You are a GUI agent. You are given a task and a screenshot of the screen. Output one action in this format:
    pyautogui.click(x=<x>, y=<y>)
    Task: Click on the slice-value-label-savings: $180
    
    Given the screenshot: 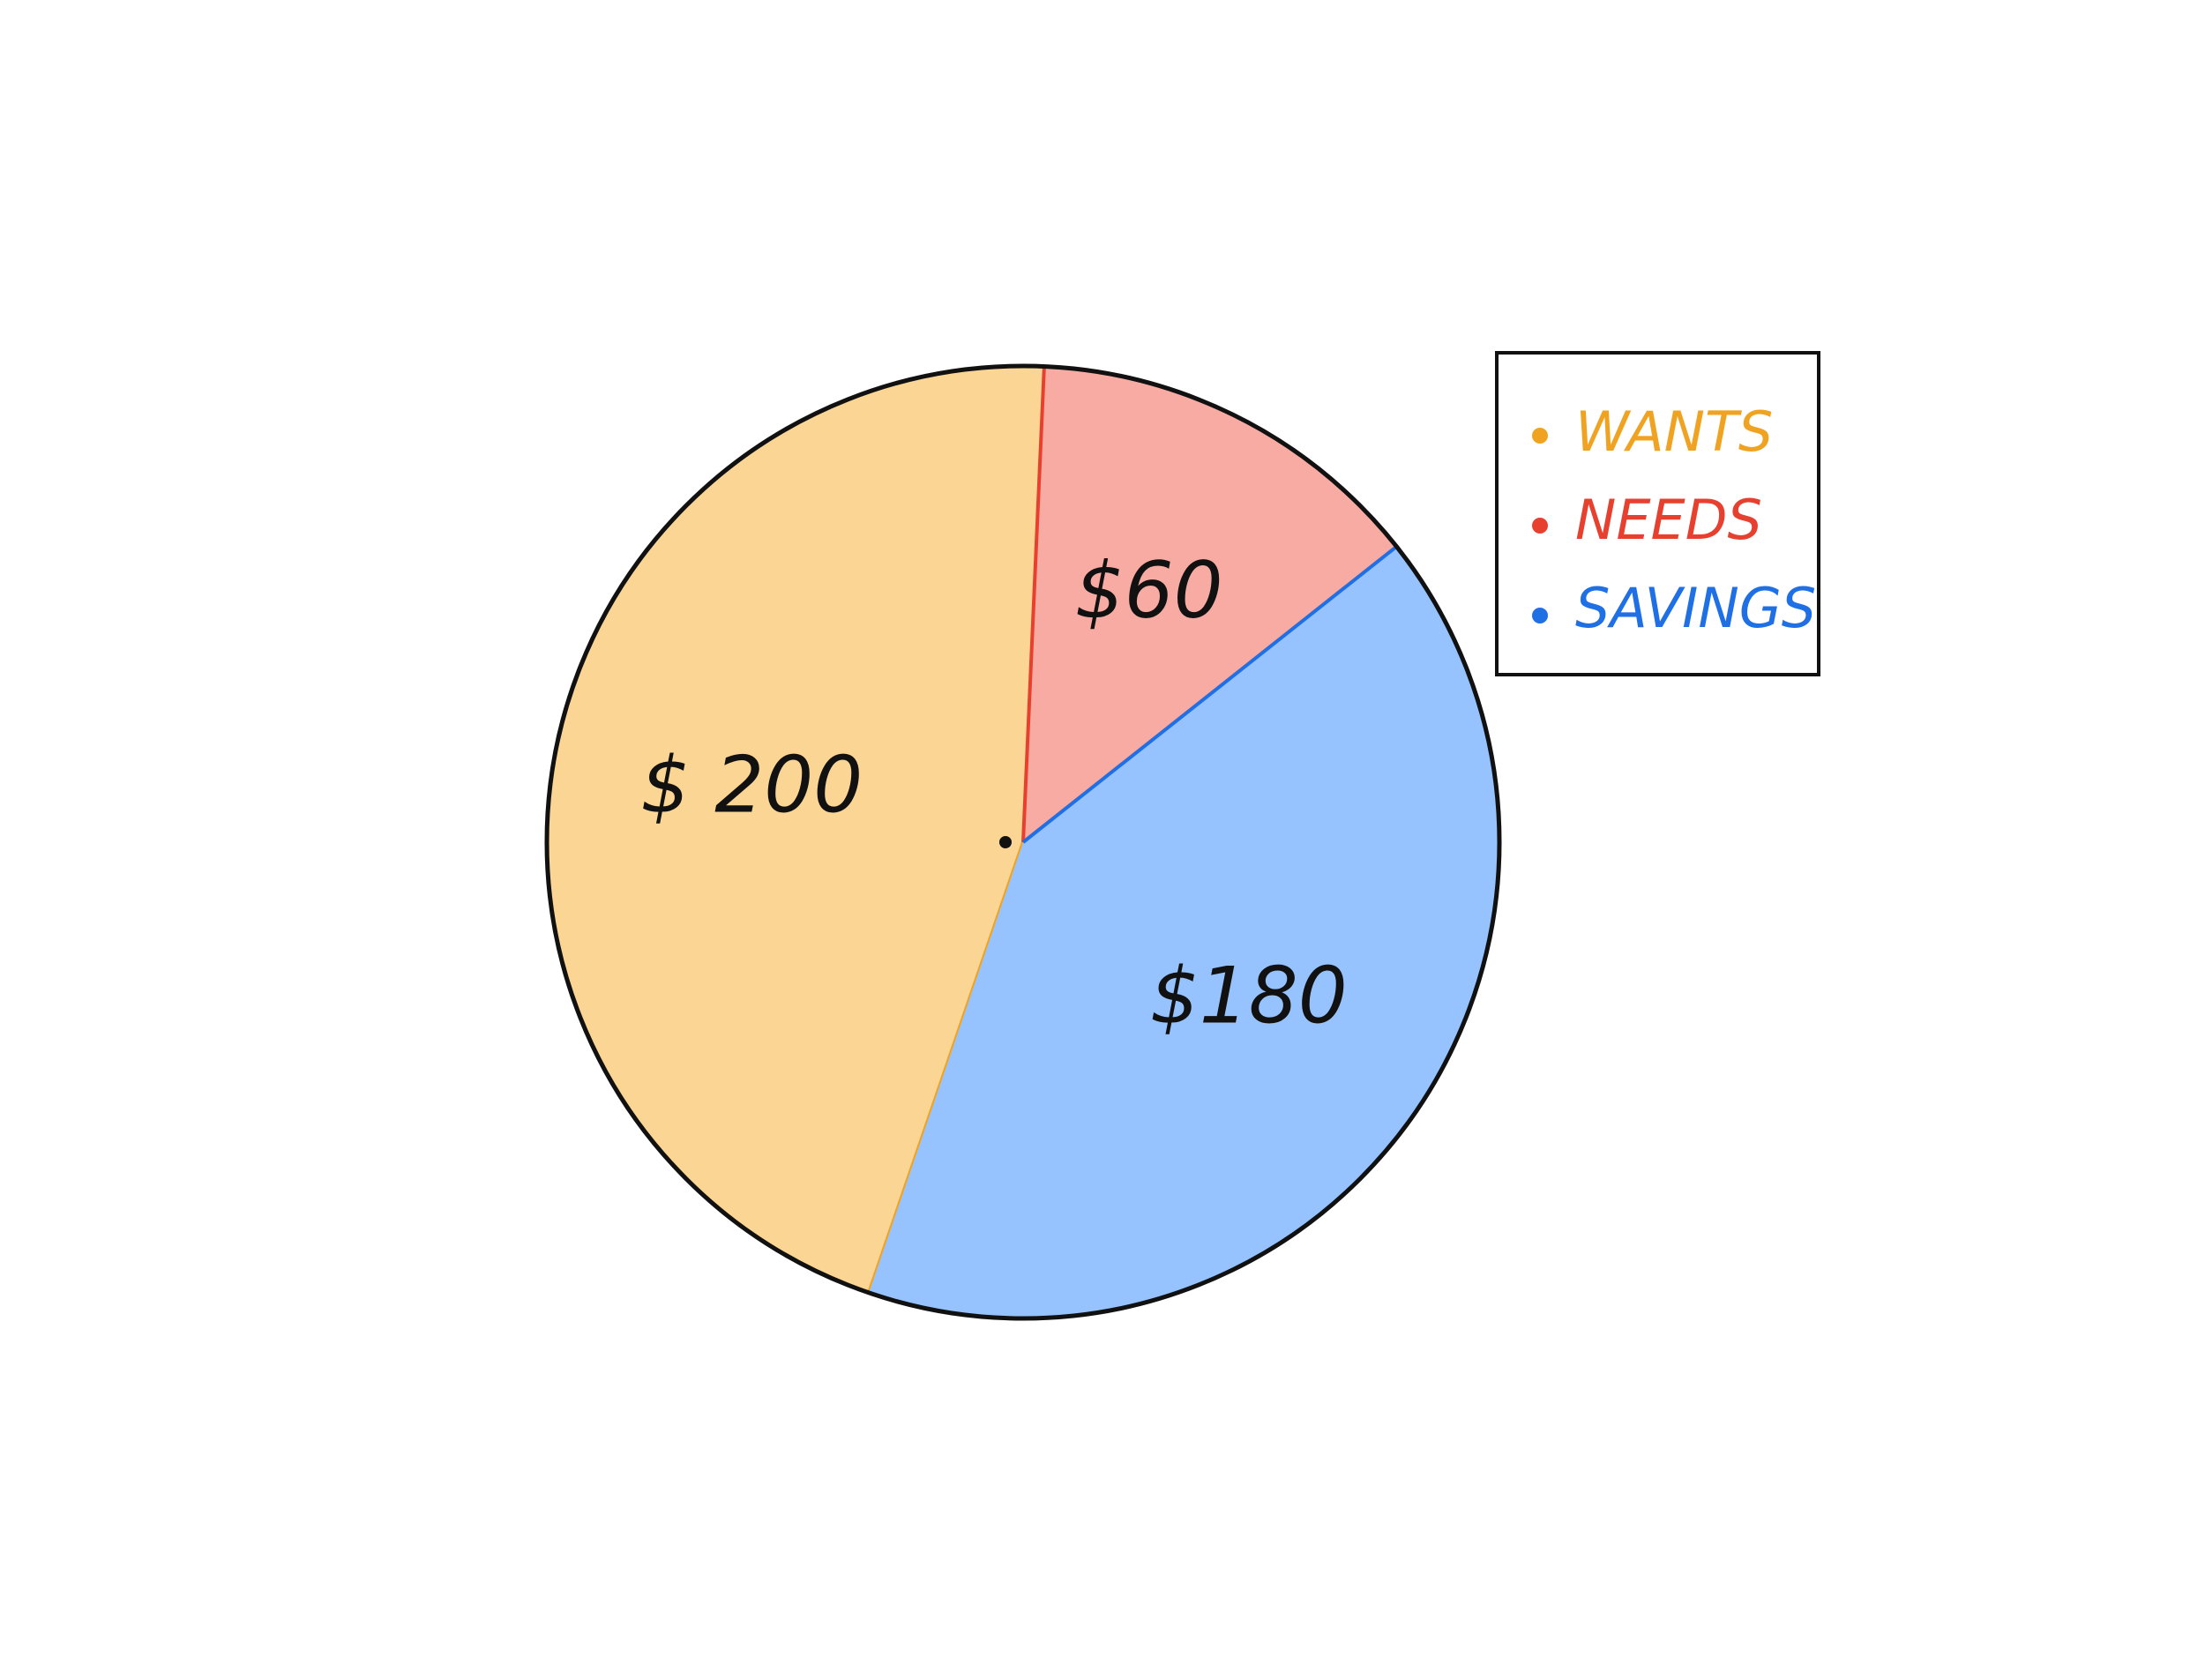 What is the action you would take?
    pyautogui.click(x=1249, y=996)
    